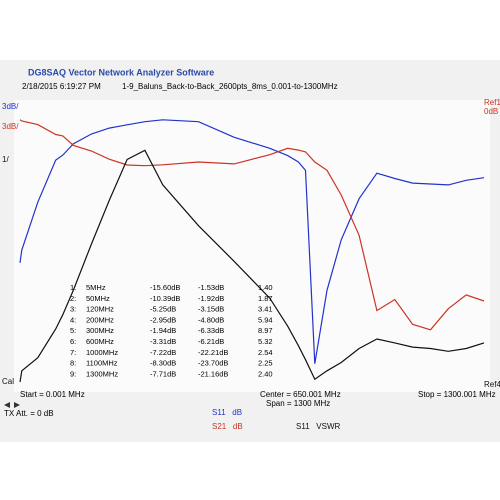  What do you see at coordinates (12, 405) in the screenshot?
I see `arrows` at bounding box center [12, 405].